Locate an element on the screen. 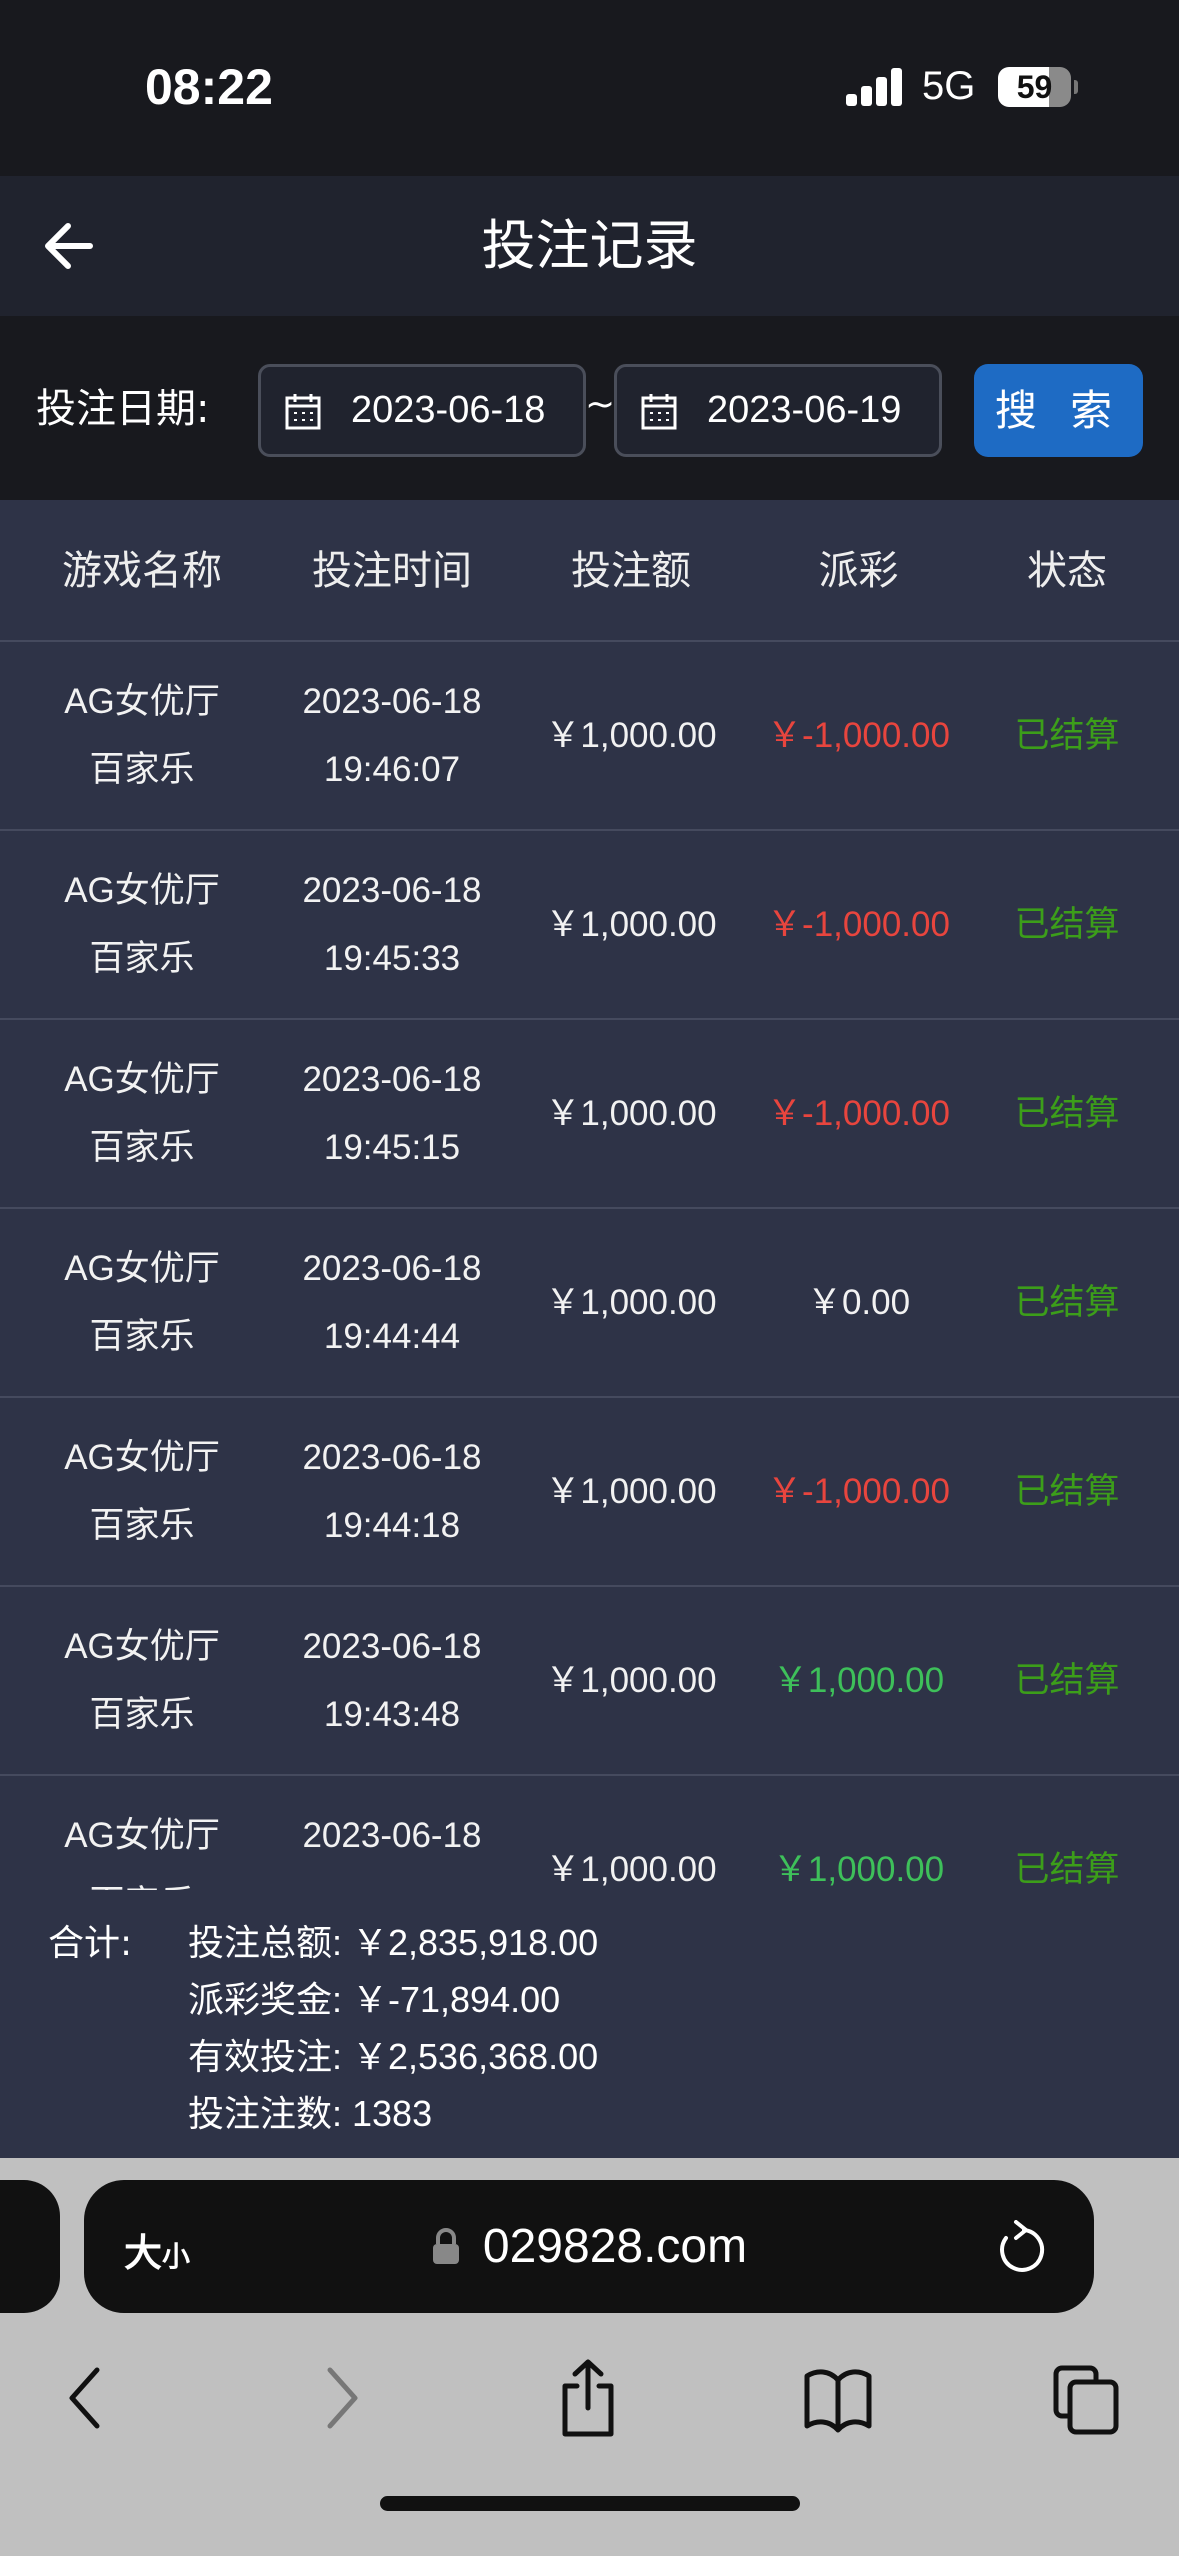 Image resolution: width=1179 pixels, height=2556 pixels. bet-time-cell: 2023-06-18 19:45:15 is located at coordinates (392, 1114).